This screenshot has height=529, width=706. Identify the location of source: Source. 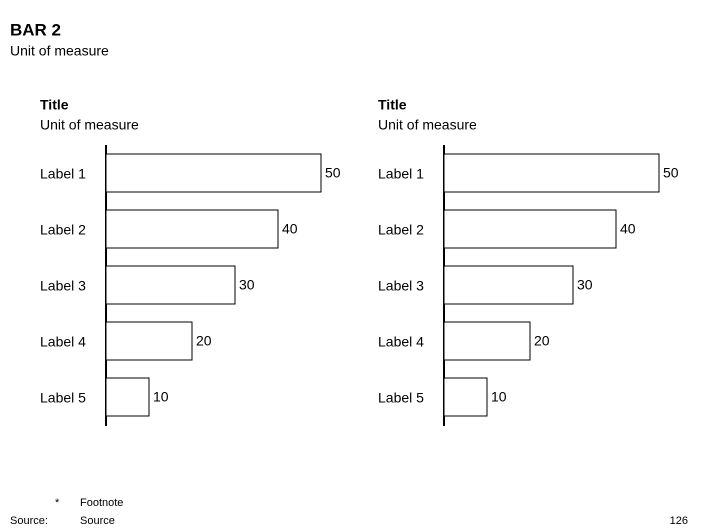
(97, 521).